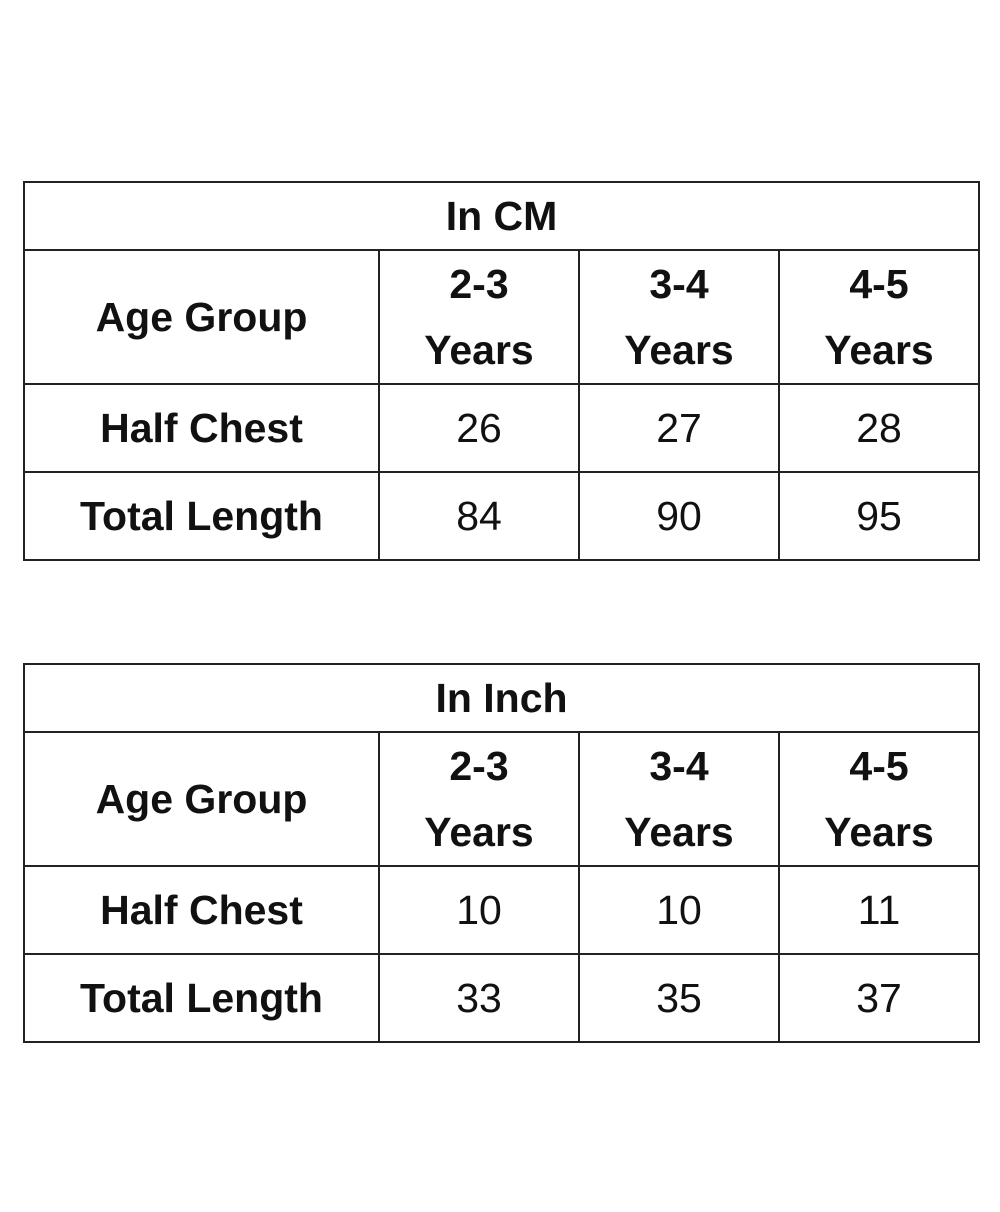  I want to click on table-title: In Inch, so click(501, 698).